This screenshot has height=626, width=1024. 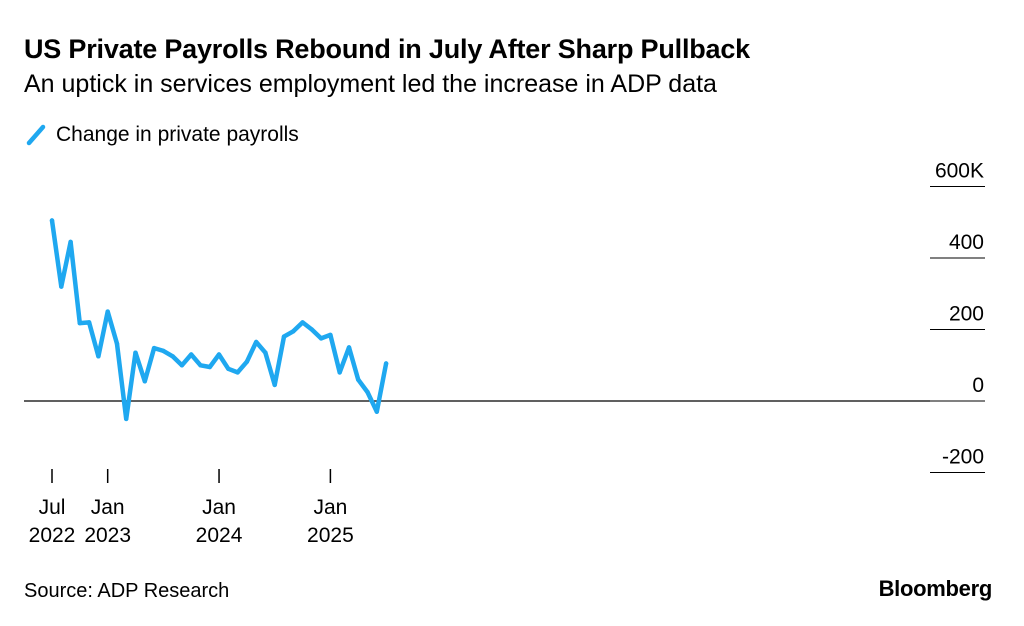 I want to click on legend-label: Change in private payrolls, so click(x=177, y=134).